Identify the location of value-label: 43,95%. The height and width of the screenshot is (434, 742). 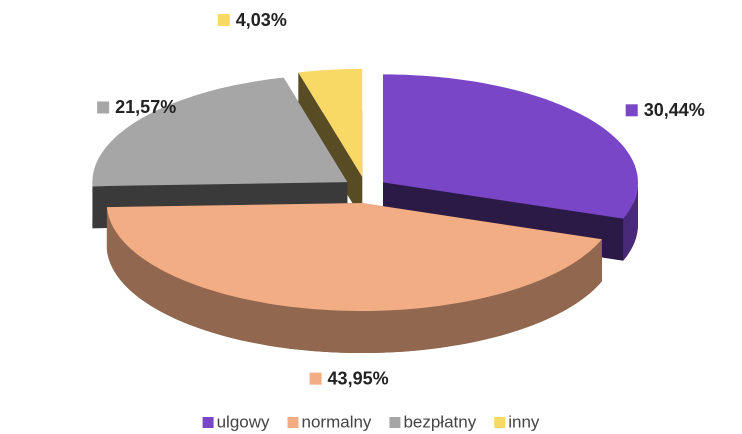
(358, 378).